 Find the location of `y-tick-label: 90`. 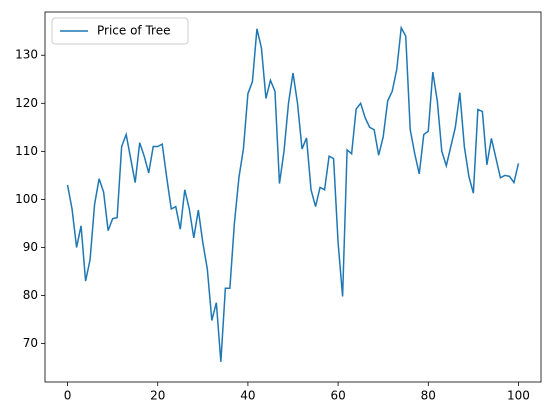

y-tick-label: 90 is located at coordinates (30, 247).